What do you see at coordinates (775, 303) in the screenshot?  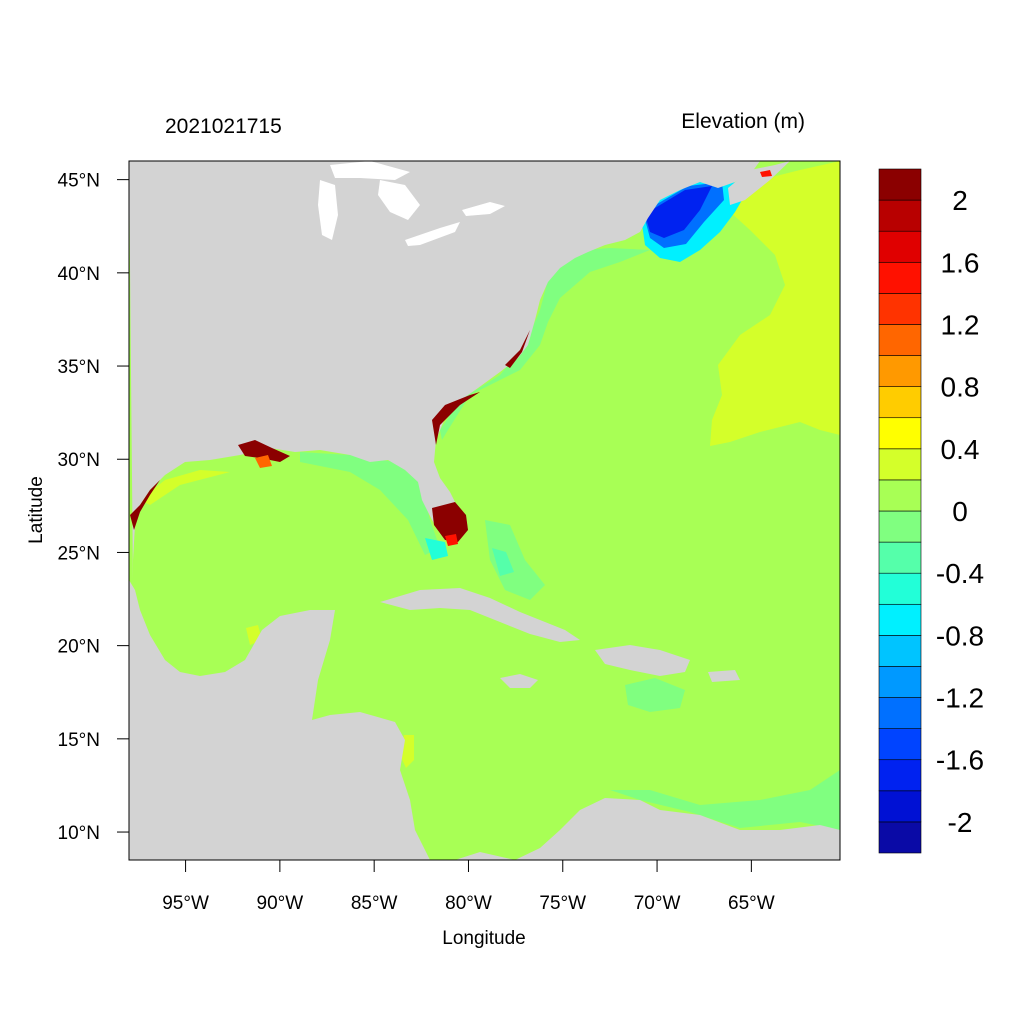 I see `offshore-high-region` at bounding box center [775, 303].